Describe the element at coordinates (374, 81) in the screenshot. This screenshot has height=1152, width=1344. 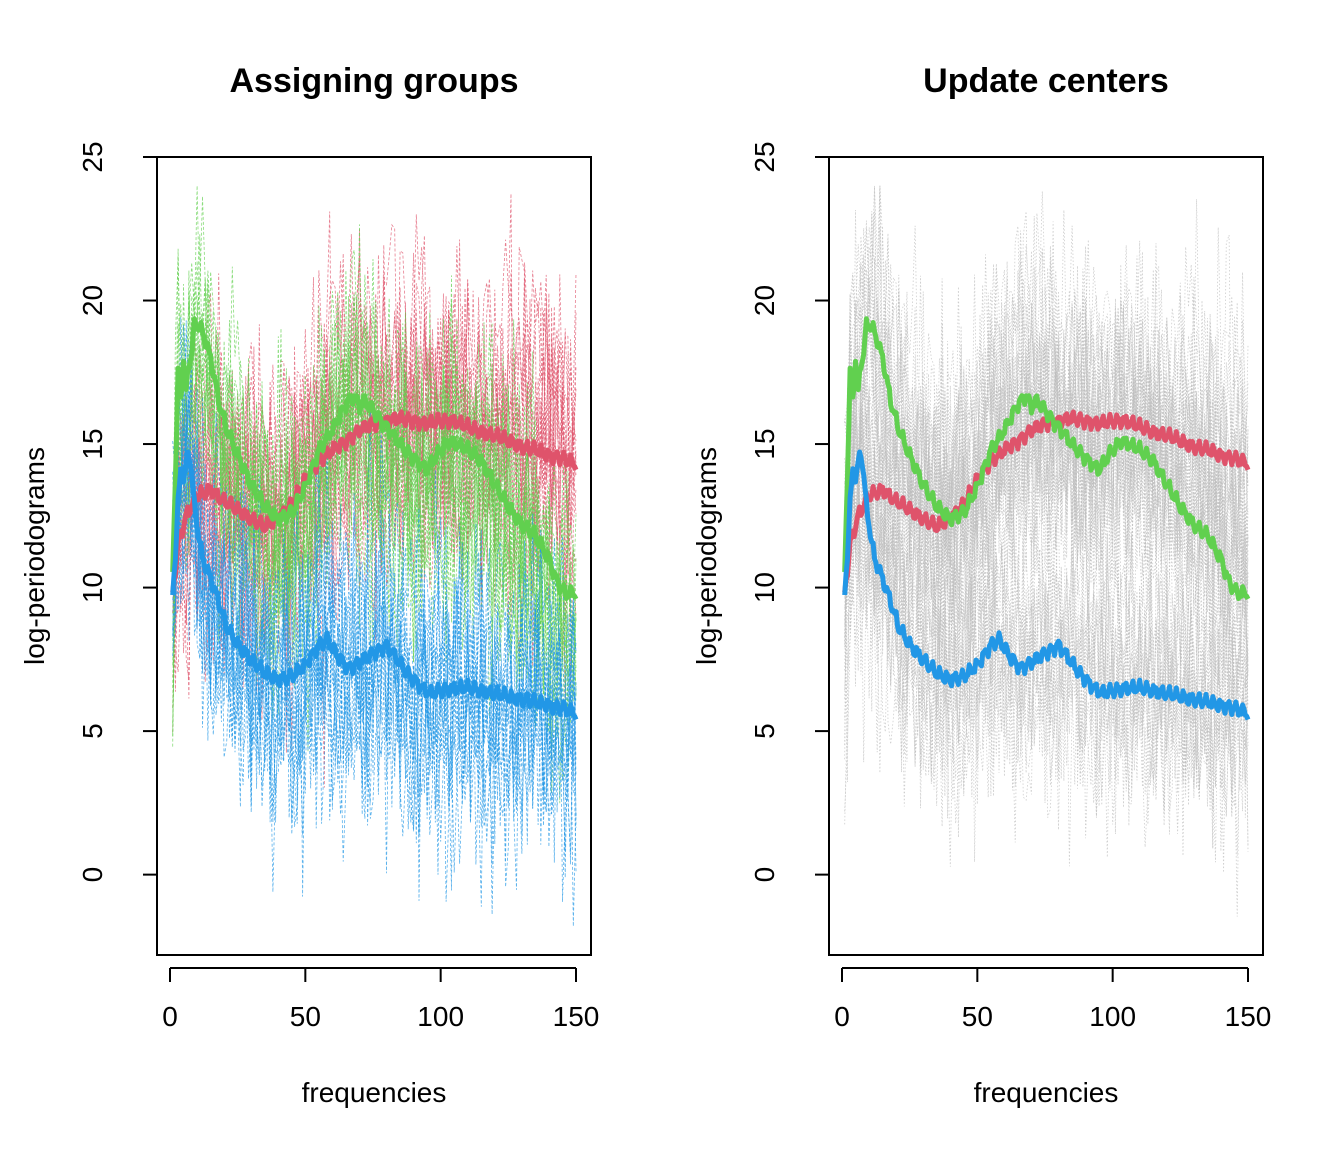
I see `panel-title: Assigning groups` at that location.